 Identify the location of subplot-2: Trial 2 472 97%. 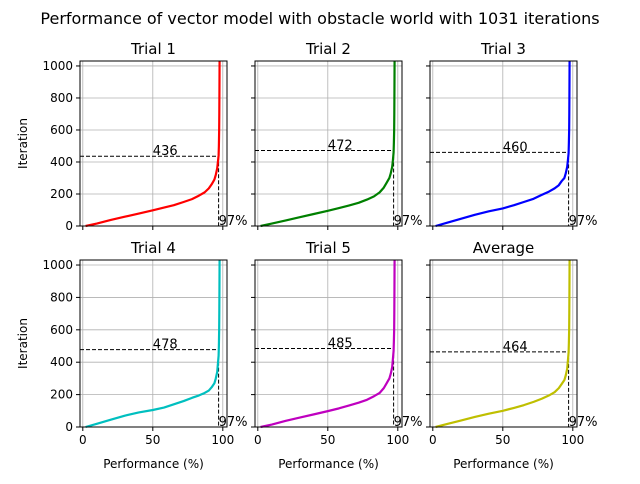
(337, 135).